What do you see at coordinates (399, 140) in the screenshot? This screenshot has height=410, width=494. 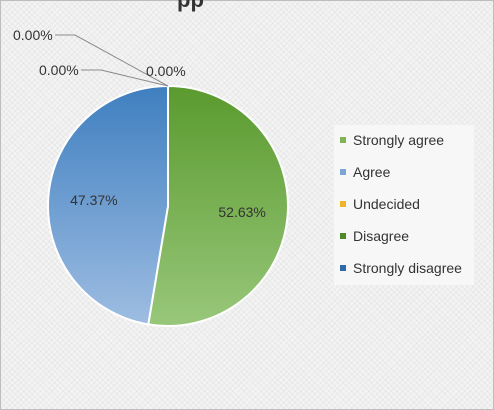 I see `legend-label: Strongly agree` at bounding box center [399, 140].